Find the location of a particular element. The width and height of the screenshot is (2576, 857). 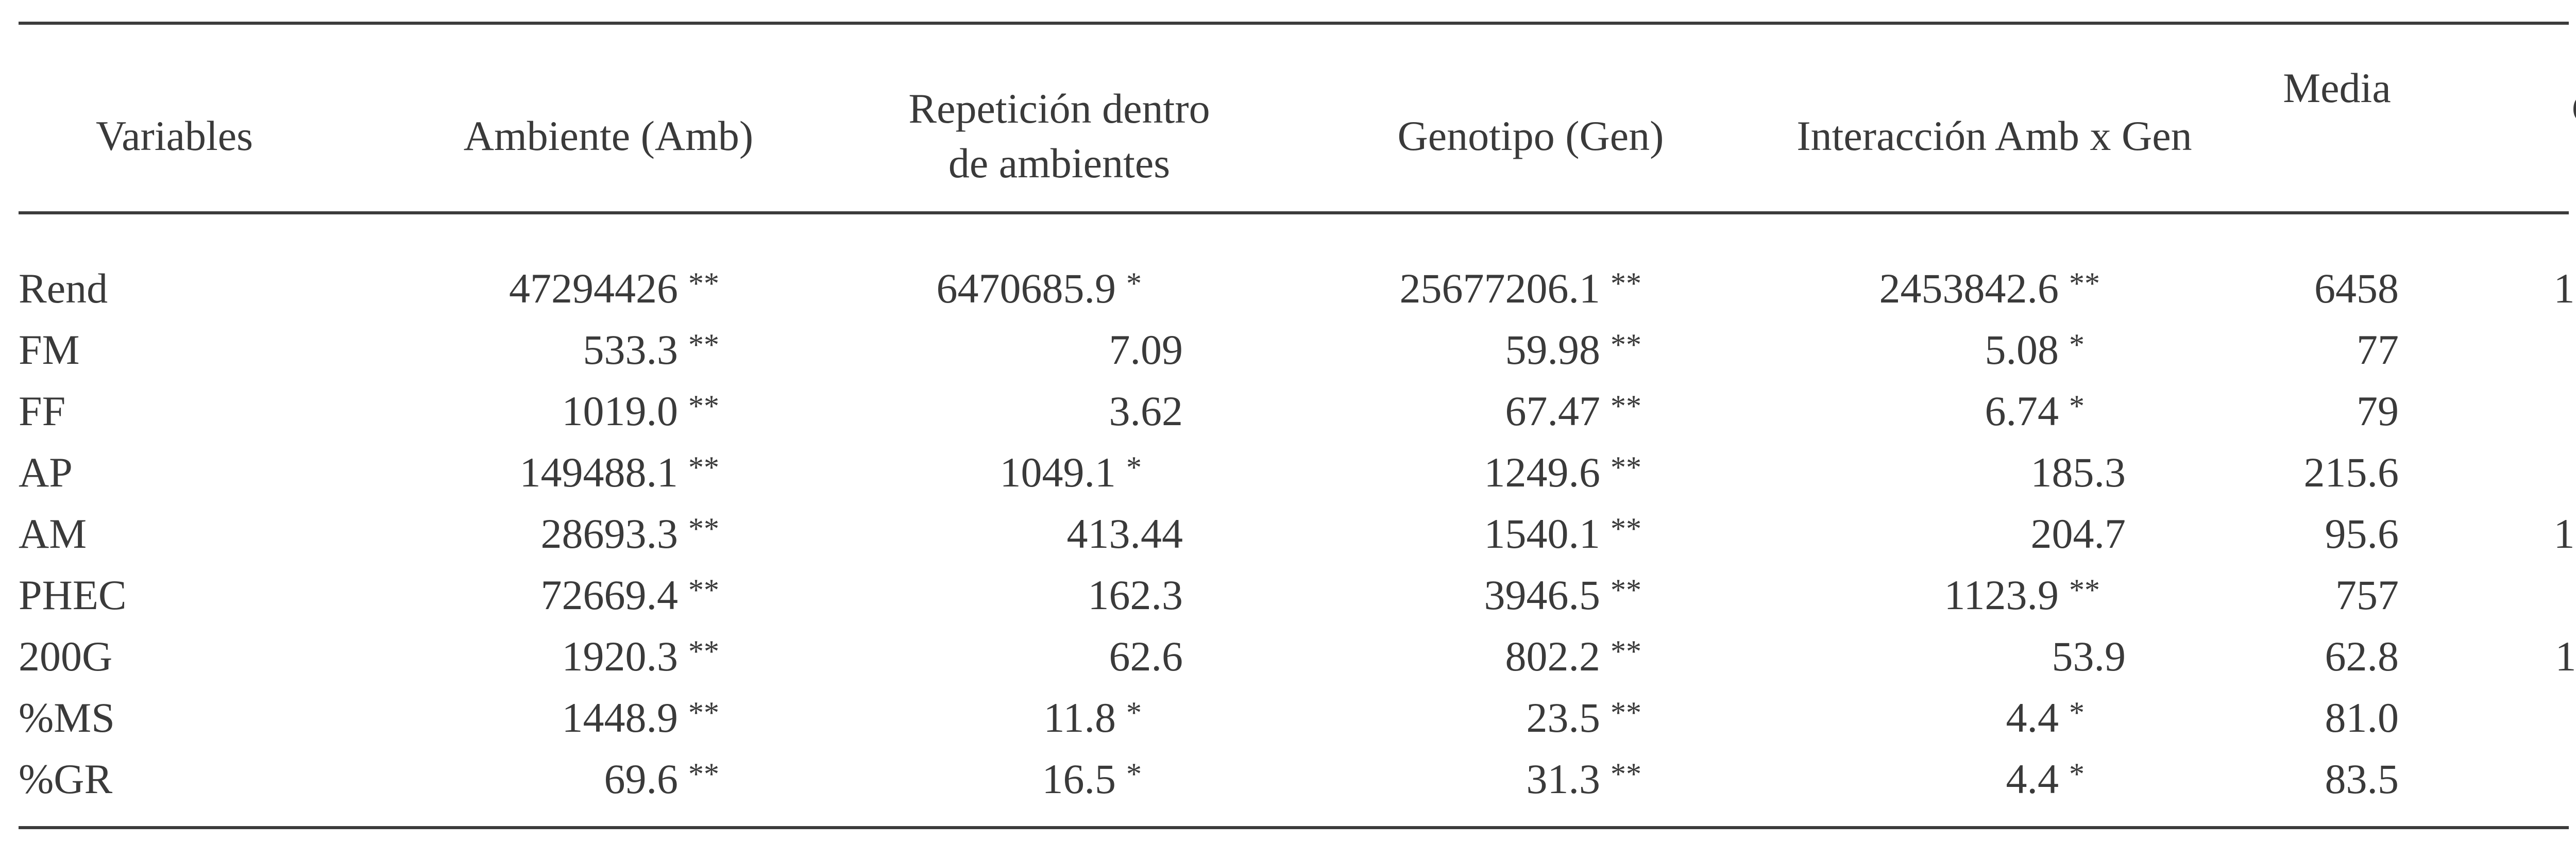

cell-media-value: 81.0 is located at coordinates (2362, 717).